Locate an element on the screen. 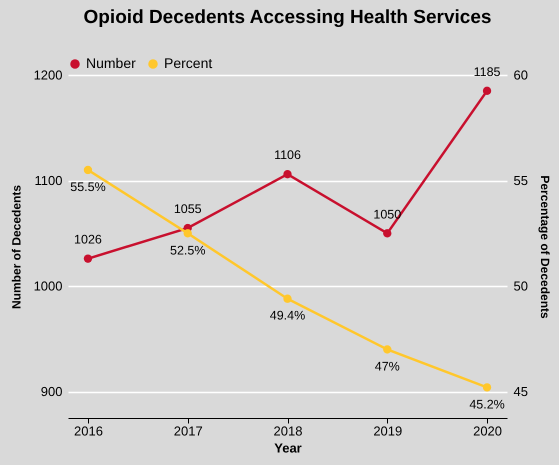  y-tick-label: 1100 is located at coordinates (48, 180).